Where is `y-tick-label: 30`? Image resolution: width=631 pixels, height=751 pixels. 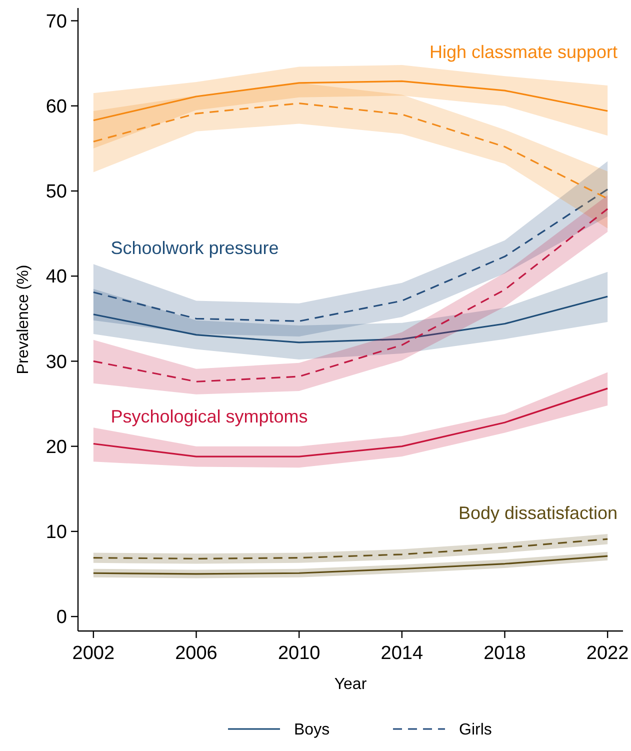
y-tick-label: 30 is located at coordinates (56, 362).